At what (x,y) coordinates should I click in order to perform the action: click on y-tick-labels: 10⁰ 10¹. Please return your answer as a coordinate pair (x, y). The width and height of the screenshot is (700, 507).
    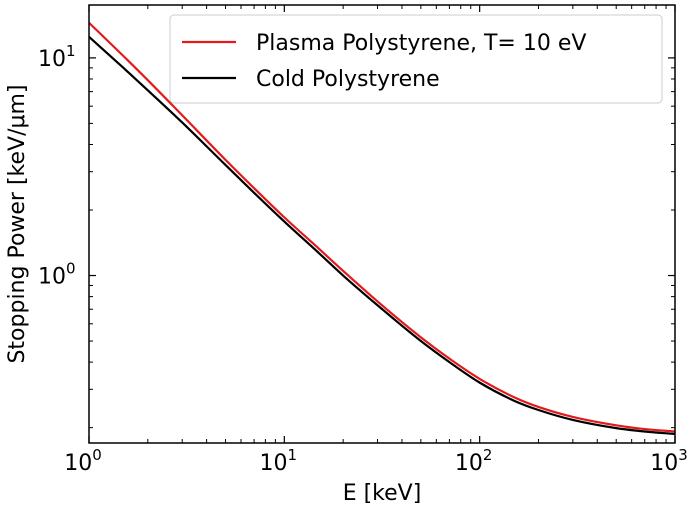
    Looking at the image, I should click on (57, 166).